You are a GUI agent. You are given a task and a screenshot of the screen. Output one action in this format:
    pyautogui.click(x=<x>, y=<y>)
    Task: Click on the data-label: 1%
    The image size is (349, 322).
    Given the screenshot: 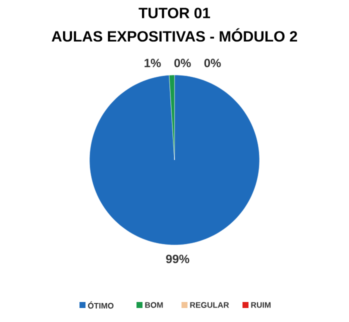 What is the action you would take?
    pyautogui.click(x=152, y=63)
    